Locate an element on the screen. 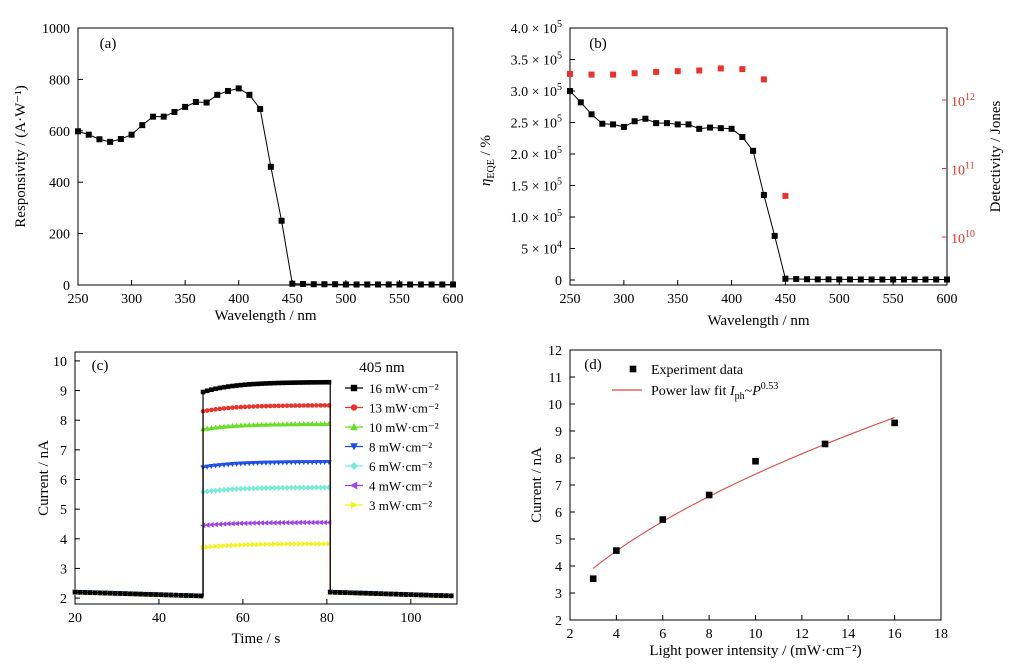 The width and height of the screenshot is (1013, 665). series-line is located at coordinates (265, 186).